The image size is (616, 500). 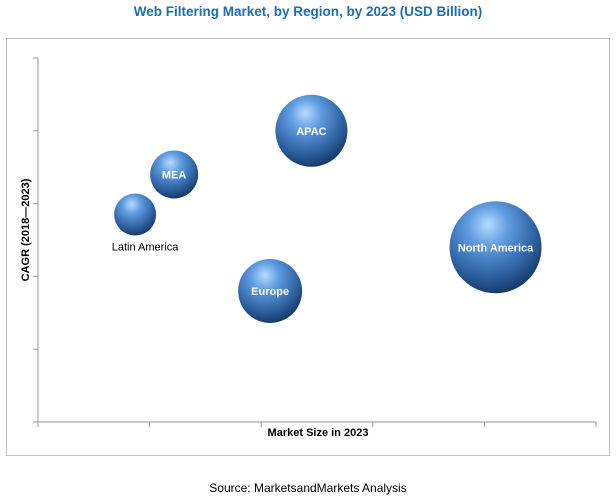 I want to click on bubble-mea-circle, so click(x=174, y=174).